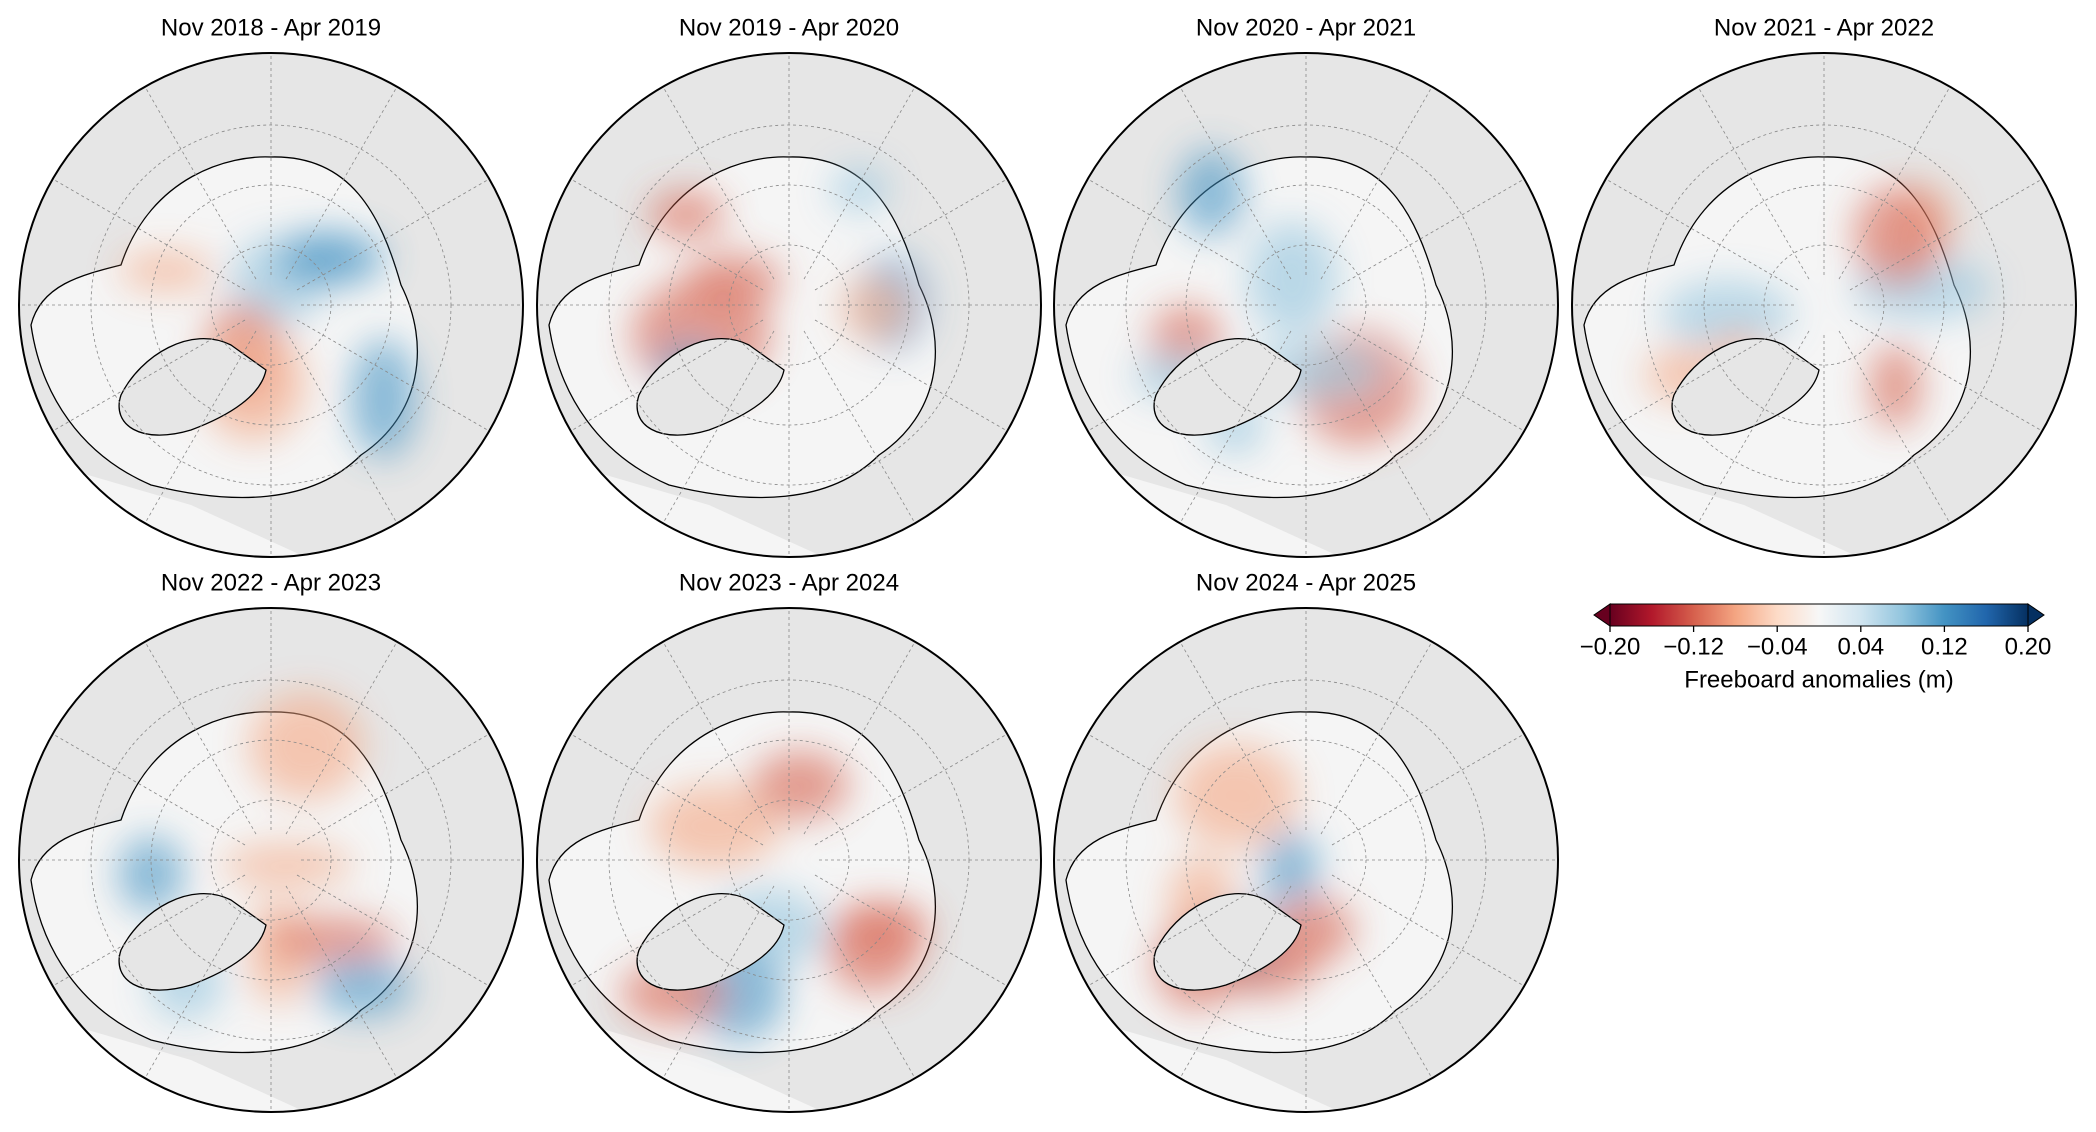 This screenshot has width=2096, height=1132. Describe the element at coordinates (1819, 615) in the screenshot. I see `colorbar` at that location.